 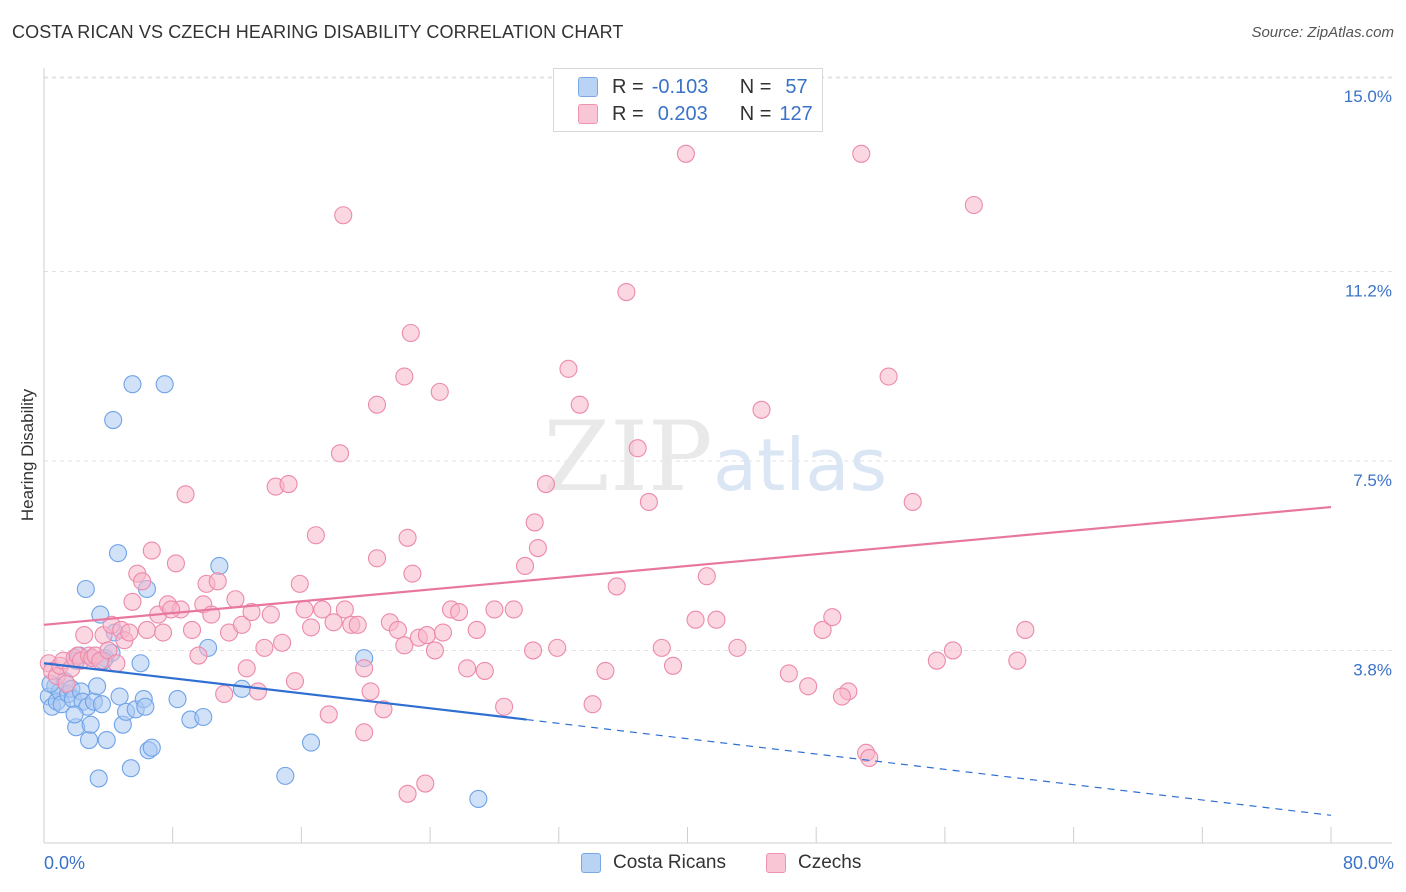 I want to click on y-tick-label: 11.2%, so click(x=1368, y=291).